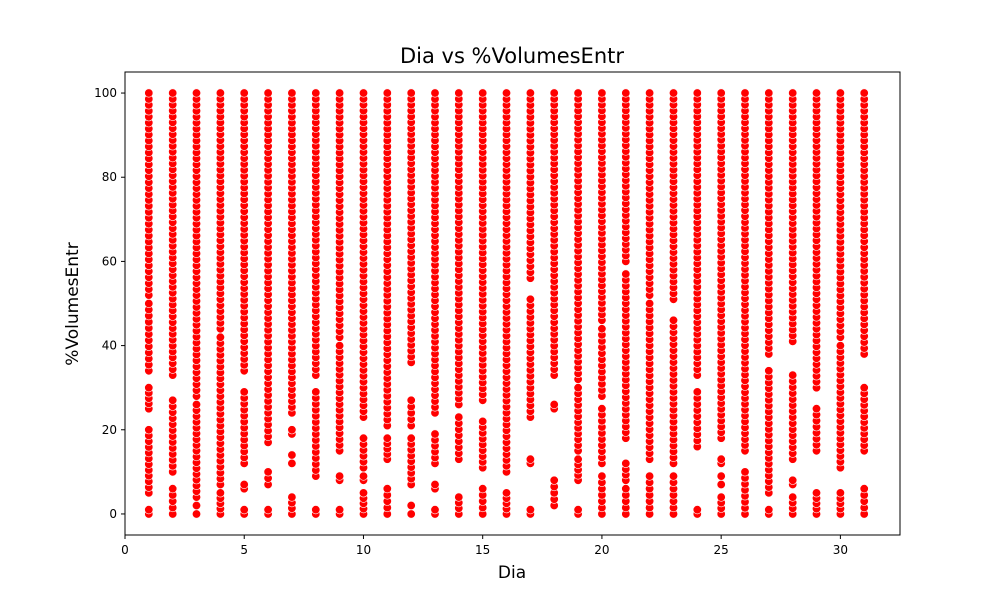 Image resolution: width=1000 pixels, height=600 pixels. Describe the element at coordinates (840, 550) in the screenshot. I see `x-tick-label: 30` at that location.